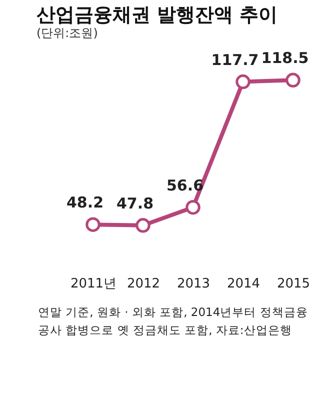 The height and width of the screenshot is (414, 325). What do you see at coordinates (193, 284) in the screenshot?
I see `x-tick-label: 2013` at bounding box center [193, 284].